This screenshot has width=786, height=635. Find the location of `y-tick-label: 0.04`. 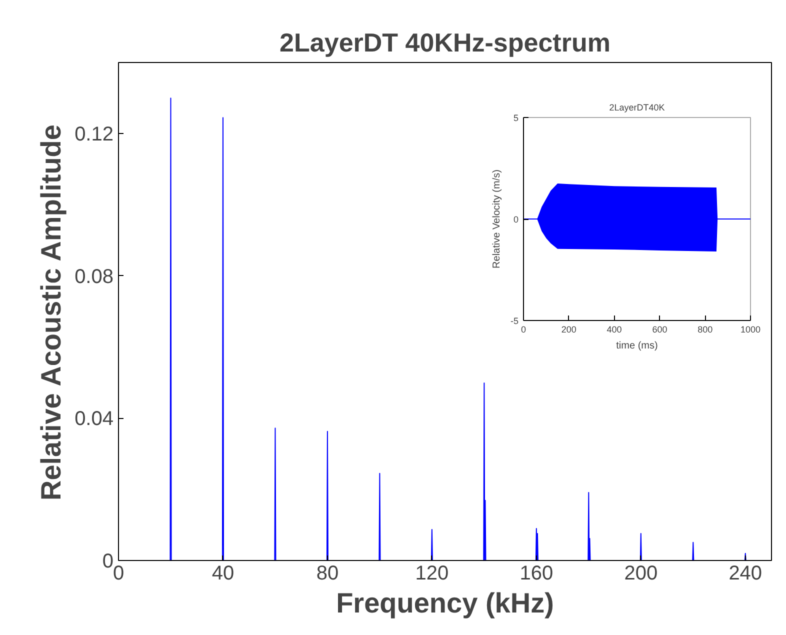

y-tick-label: 0.04 is located at coordinates (94, 419).